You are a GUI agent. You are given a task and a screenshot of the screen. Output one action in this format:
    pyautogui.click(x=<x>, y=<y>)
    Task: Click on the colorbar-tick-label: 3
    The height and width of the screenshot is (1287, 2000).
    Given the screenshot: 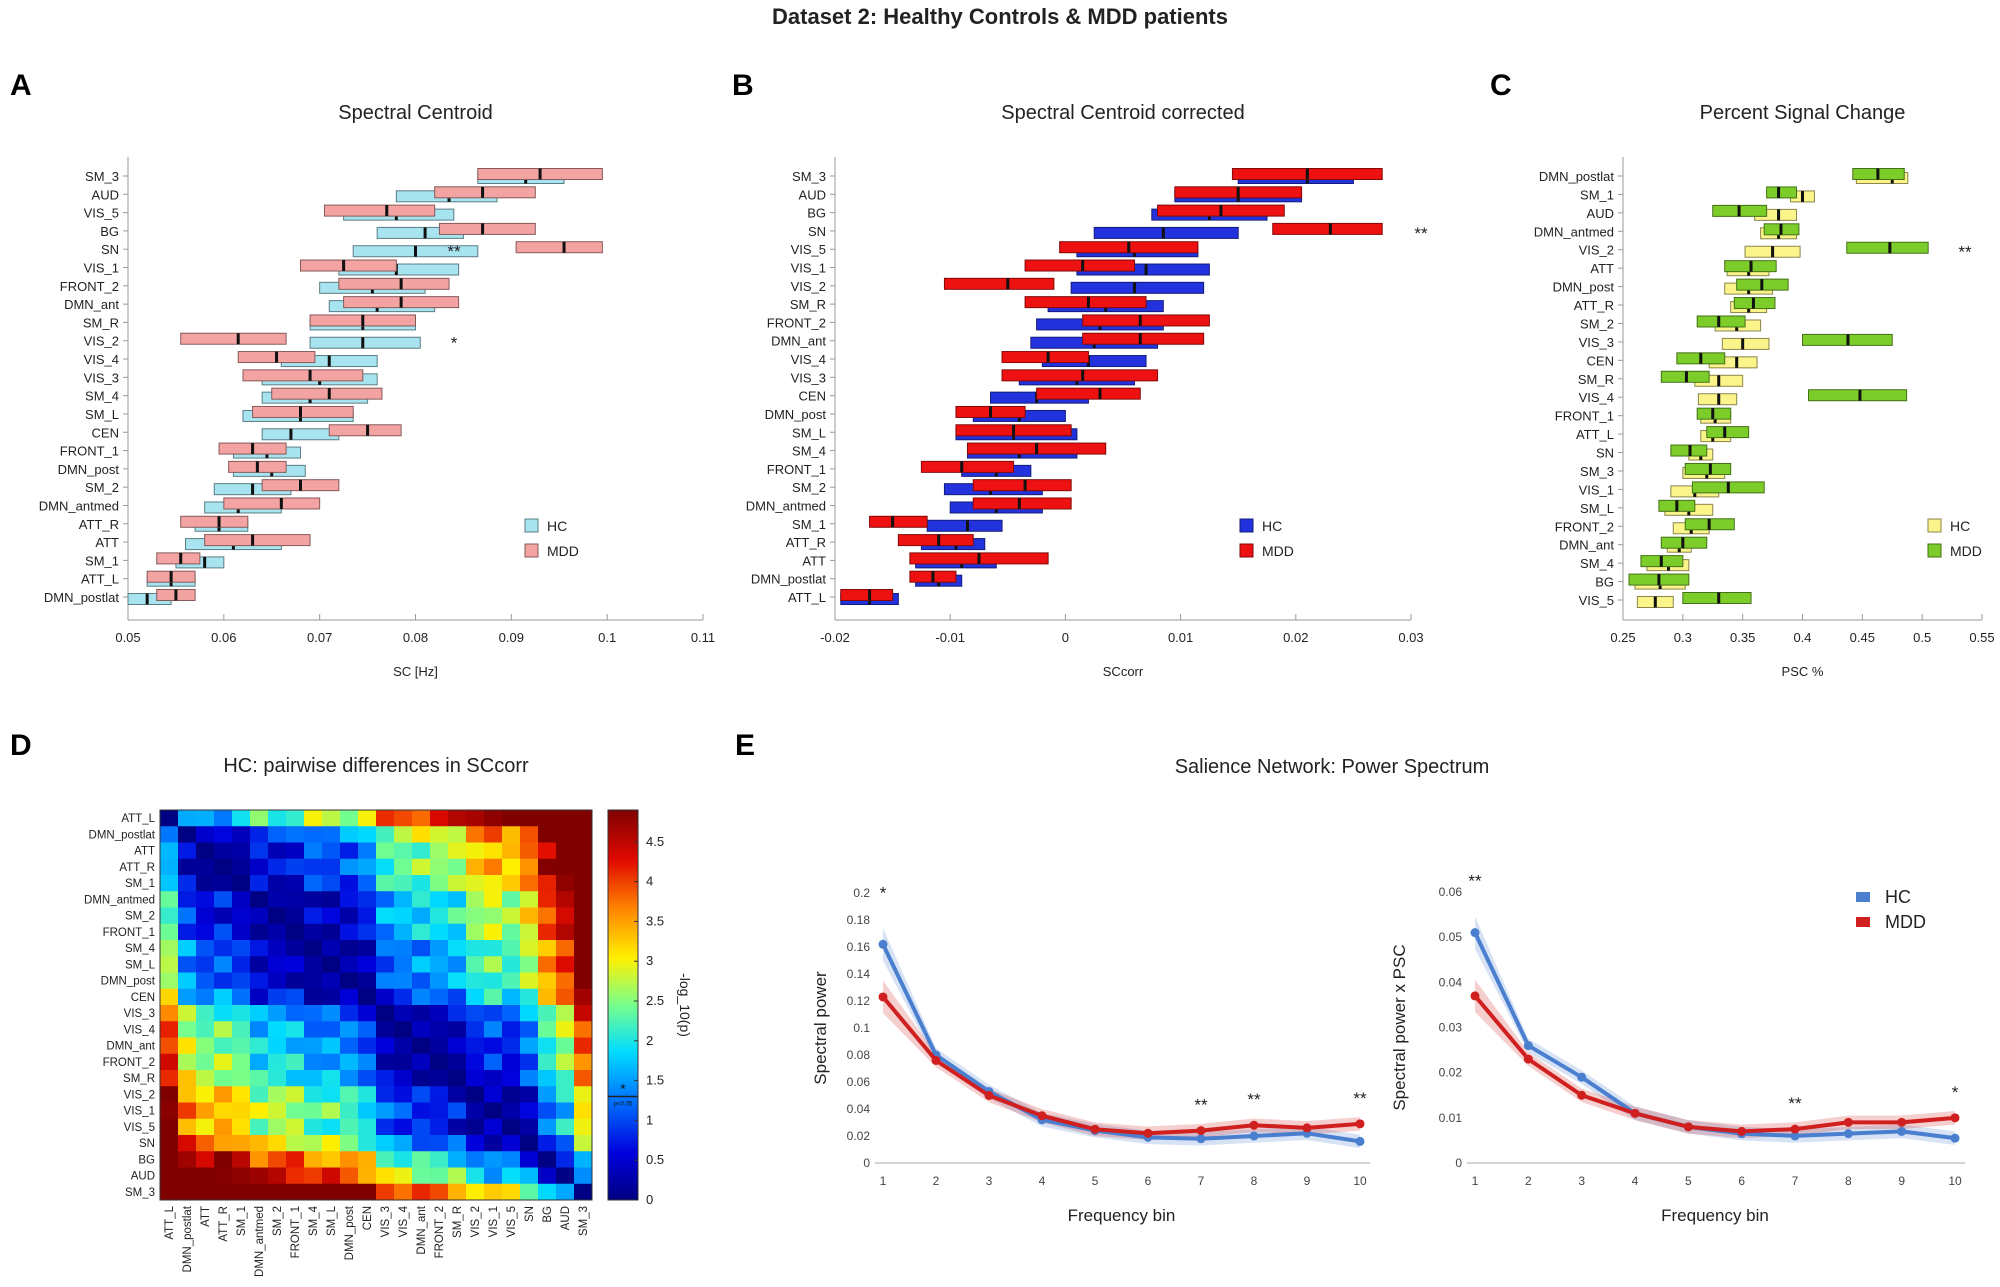 What is the action you would take?
    pyautogui.click(x=649, y=960)
    